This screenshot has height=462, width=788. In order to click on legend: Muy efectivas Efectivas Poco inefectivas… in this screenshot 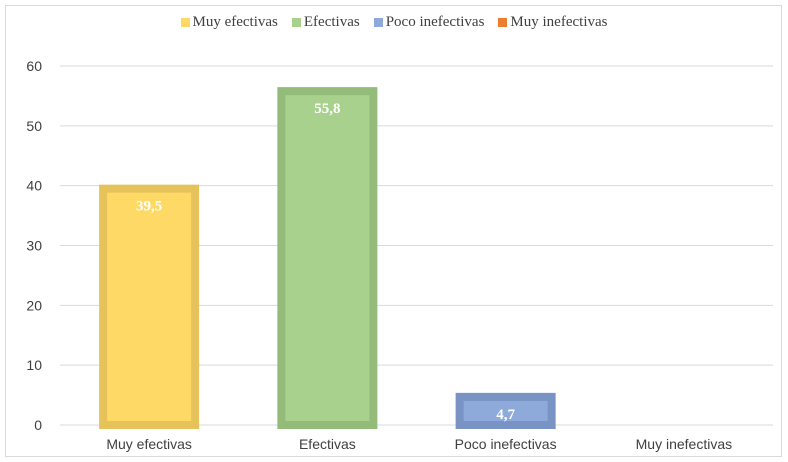, I will do `click(394, 22)`.